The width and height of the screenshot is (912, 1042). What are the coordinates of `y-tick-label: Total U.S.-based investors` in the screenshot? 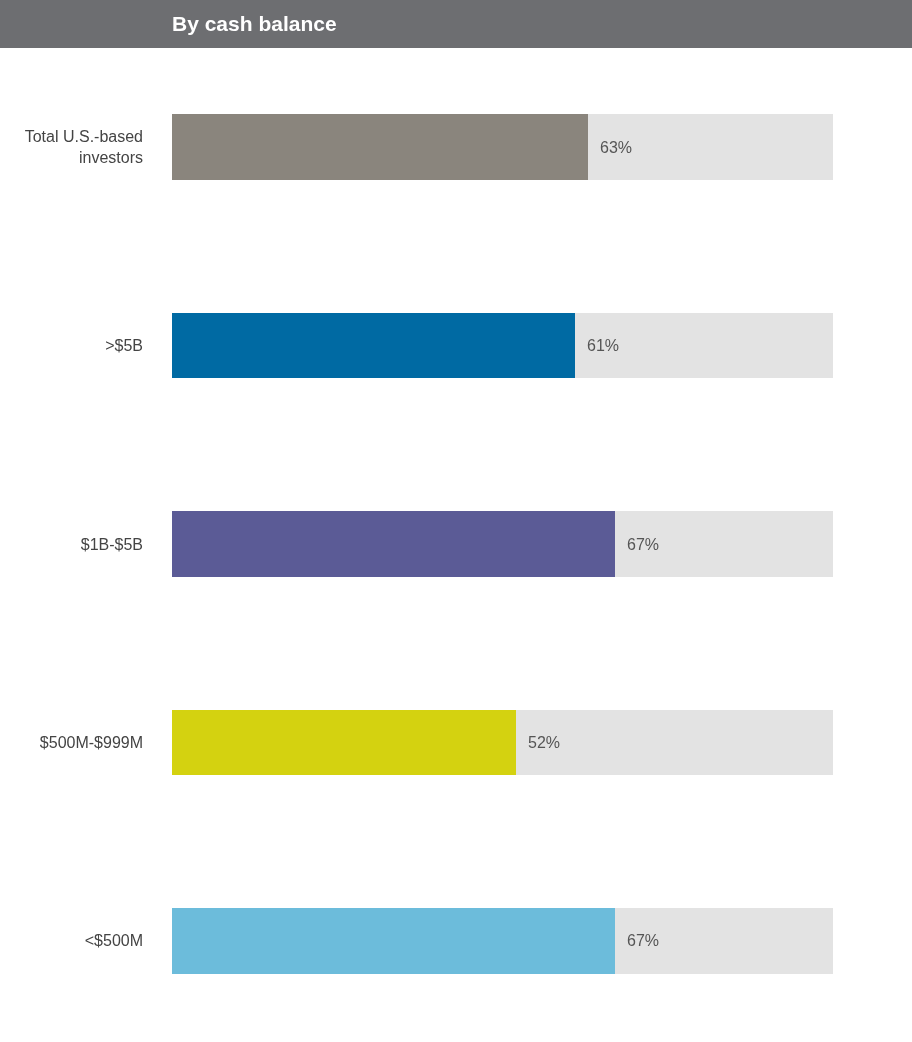 It's located at (83, 147).